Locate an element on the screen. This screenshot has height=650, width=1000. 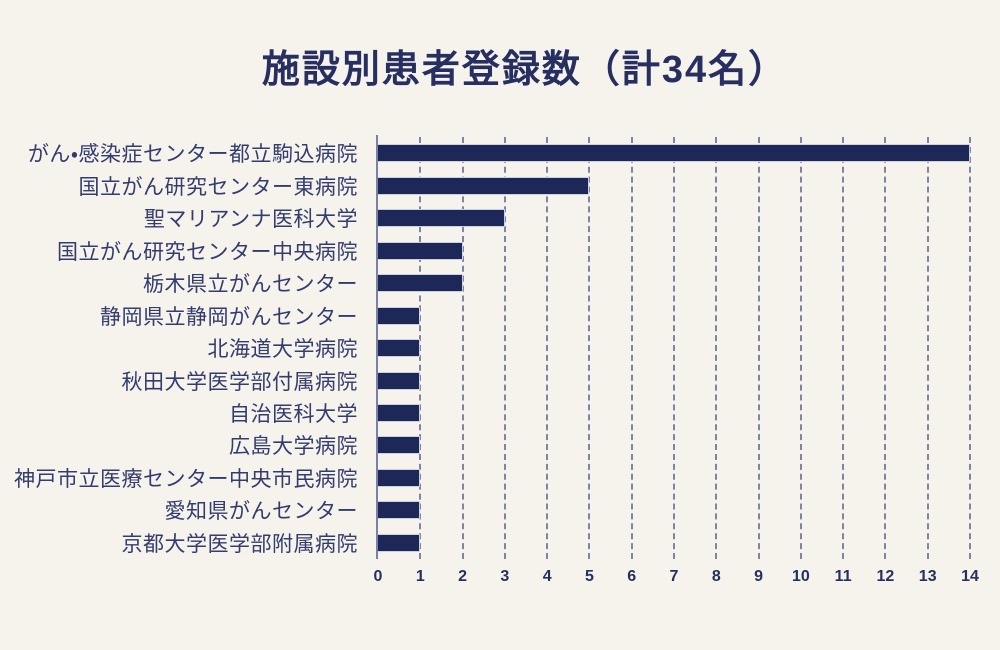
x-tick-label: 11 is located at coordinates (843, 576).